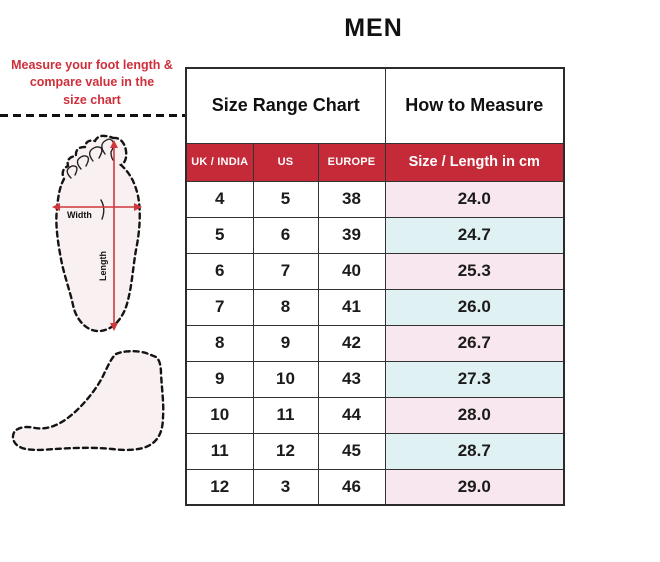 This screenshot has width=660, height=562. What do you see at coordinates (219, 343) in the screenshot?
I see `cell-uk: 8` at bounding box center [219, 343].